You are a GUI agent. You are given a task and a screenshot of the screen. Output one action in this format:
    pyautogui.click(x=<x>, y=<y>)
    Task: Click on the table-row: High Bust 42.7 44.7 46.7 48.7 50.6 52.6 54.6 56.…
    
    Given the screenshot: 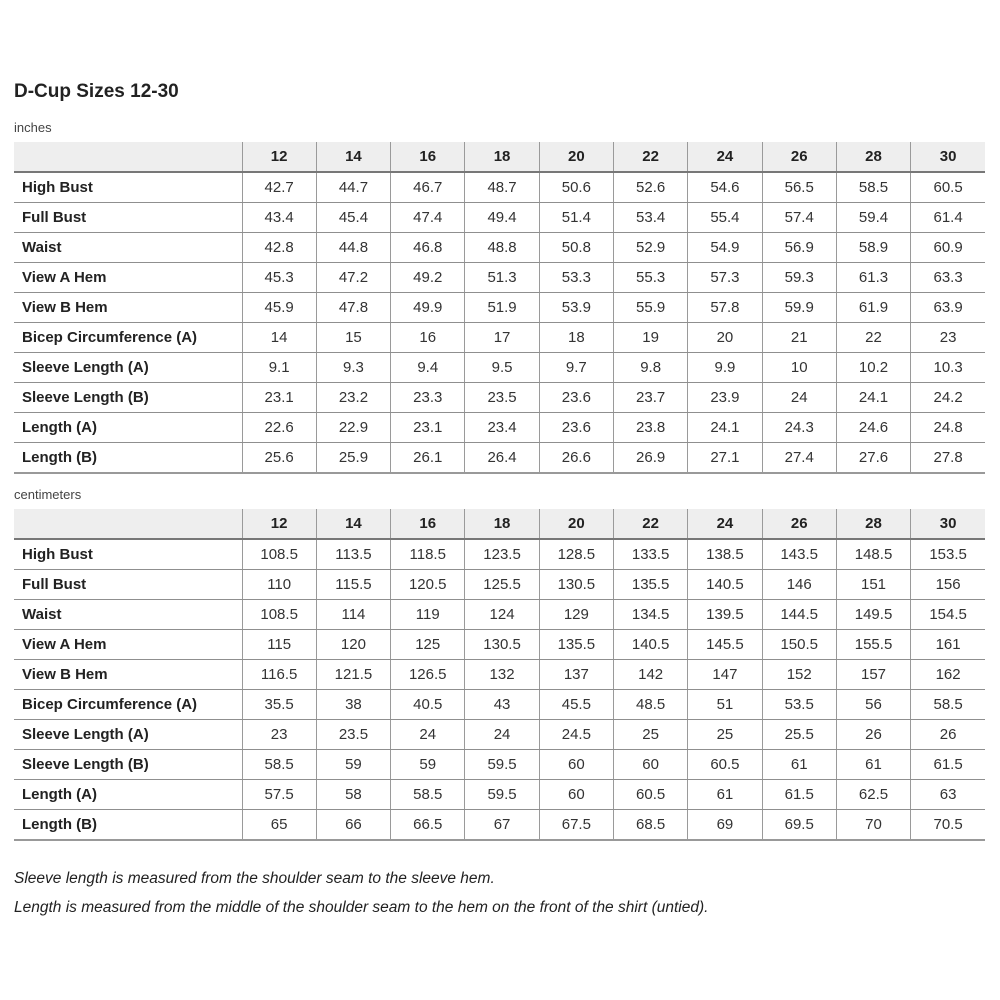 What is the action you would take?
    pyautogui.click(x=499, y=187)
    